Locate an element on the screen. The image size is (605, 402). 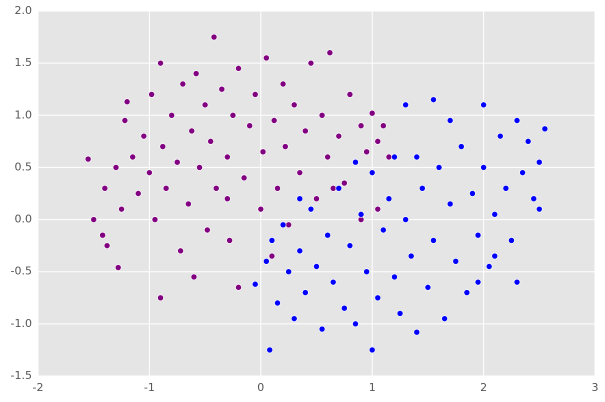
y-tick-label: 2.0 is located at coordinates (24, 10).